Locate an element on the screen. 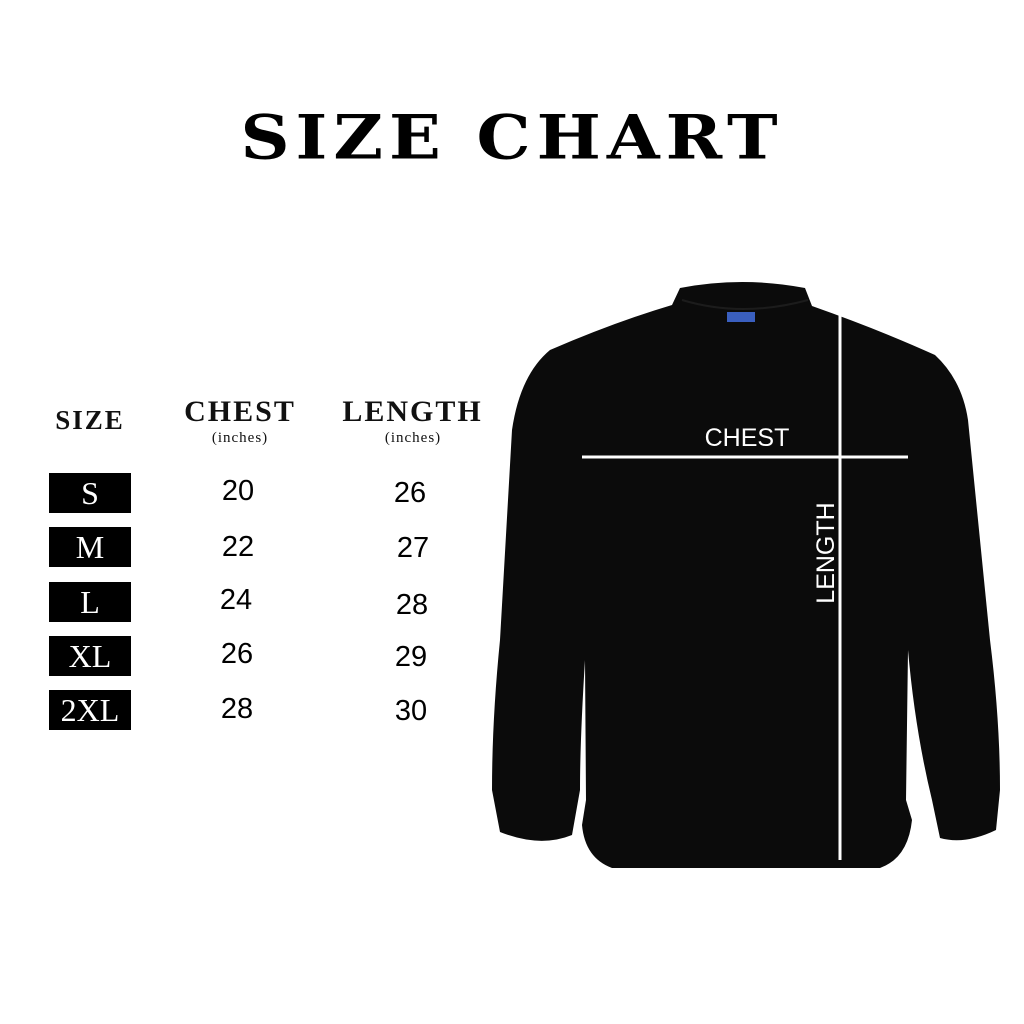 This screenshot has width=1024, height=1024. chest-unit: (inches) is located at coordinates (240, 438).